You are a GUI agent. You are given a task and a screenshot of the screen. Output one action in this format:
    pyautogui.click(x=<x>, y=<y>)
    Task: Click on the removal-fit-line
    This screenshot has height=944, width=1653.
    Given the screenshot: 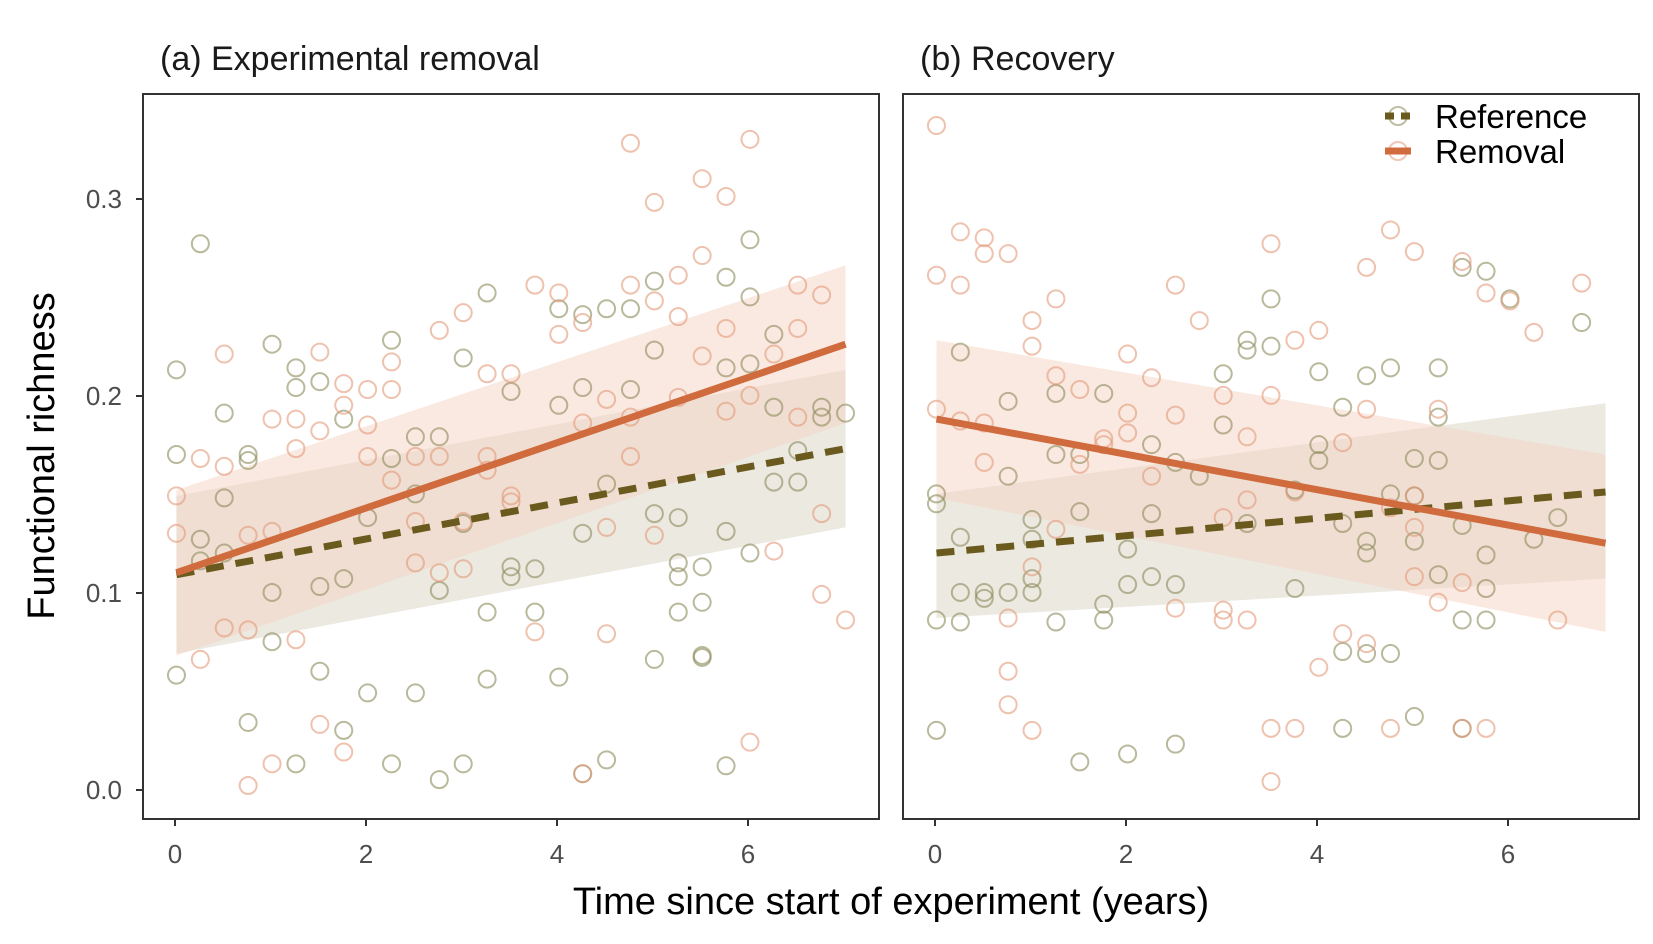 What is the action you would take?
    pyautogui.click(x=1271, y=481)
    